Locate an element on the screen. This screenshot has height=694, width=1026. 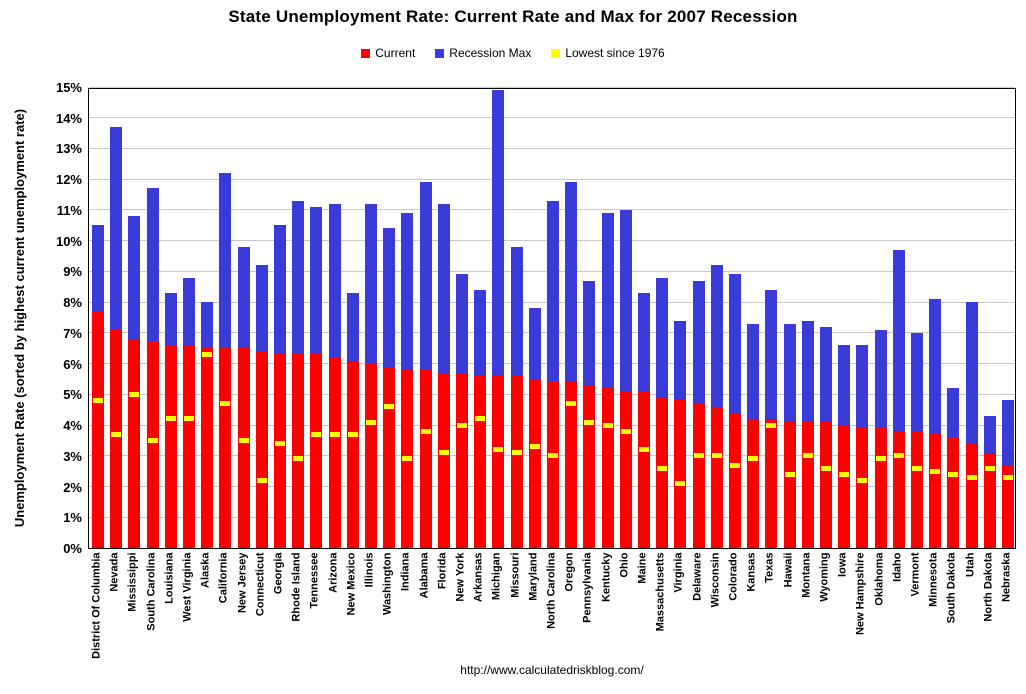
legend-item-recession-max: Recession Max is located at coordinates (483, 53).